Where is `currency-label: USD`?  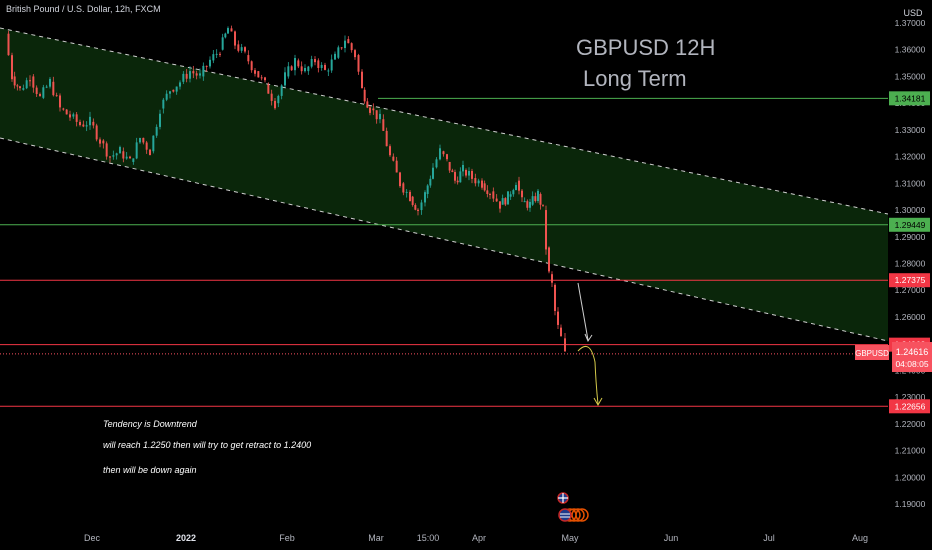
currency-label: USD is located at coordinates (913, 13).